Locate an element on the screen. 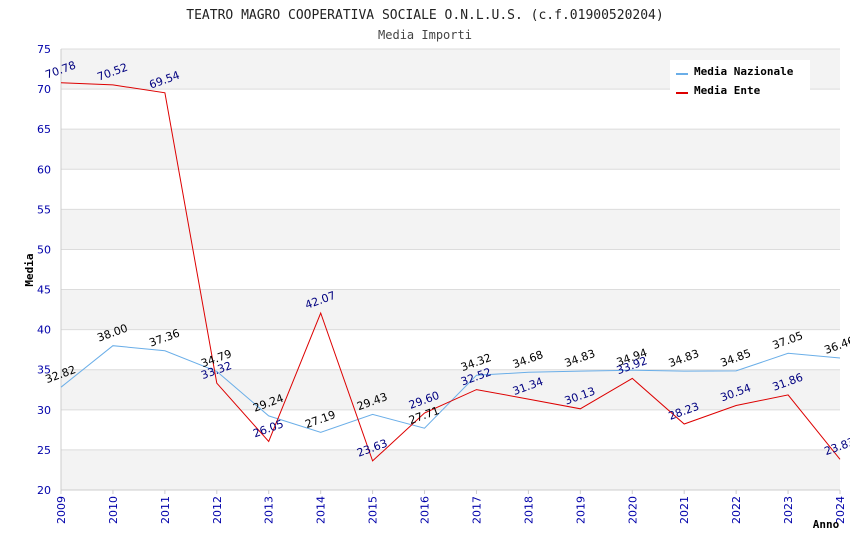 Image resolution: width=850 pixels, height=550 pixels. y-tick-label: 60 is located at coordinates (44, 169).